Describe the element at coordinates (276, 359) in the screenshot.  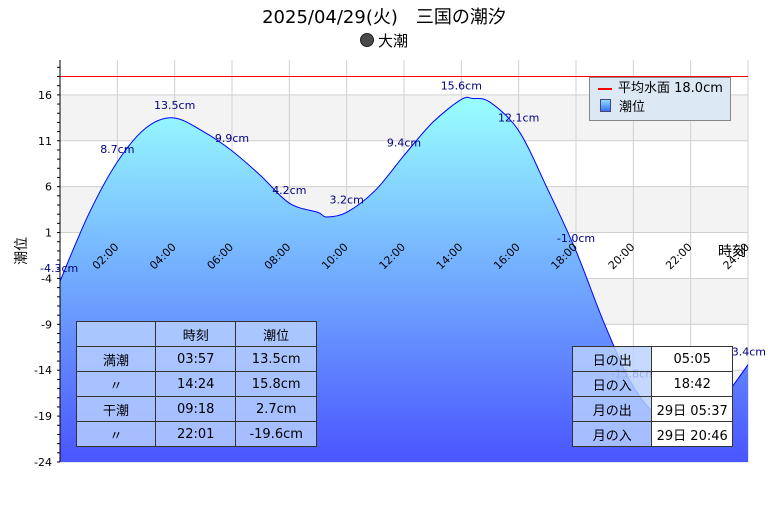
I see `tide-level: 13.5cm` at that location.